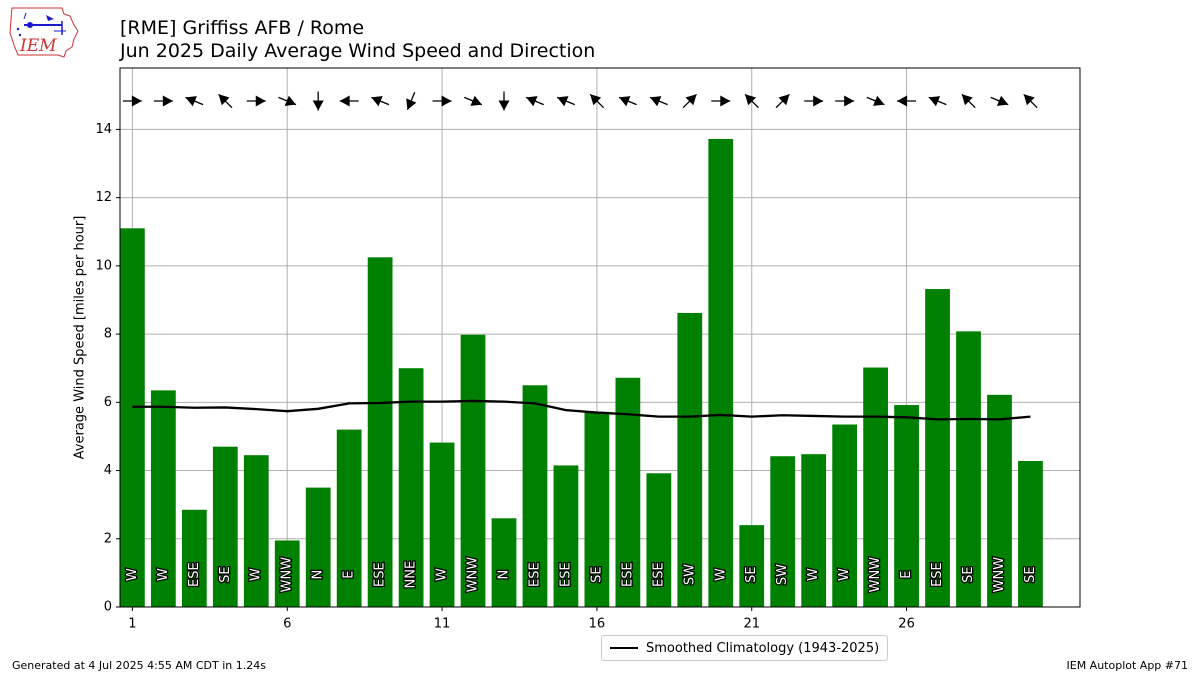 The width and height of the screenshot is (1200, 675). I want to click on x-tick-label: 11, so click(442, 624).